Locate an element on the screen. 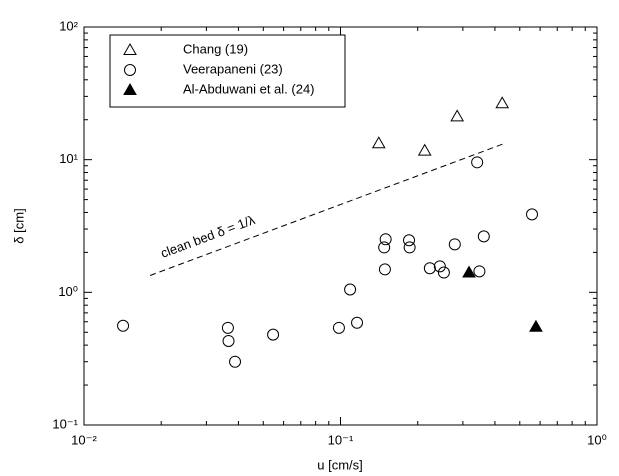  y-tick-label: 10¹ is located at coordinates (68, 158).